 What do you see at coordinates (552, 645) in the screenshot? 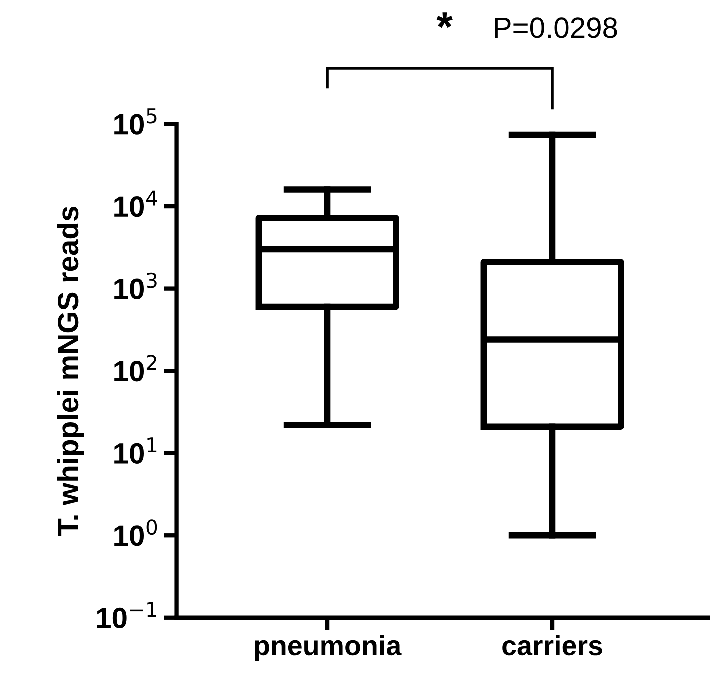
I see `x-tick-label: carriers` at bounding box center [552, 645].